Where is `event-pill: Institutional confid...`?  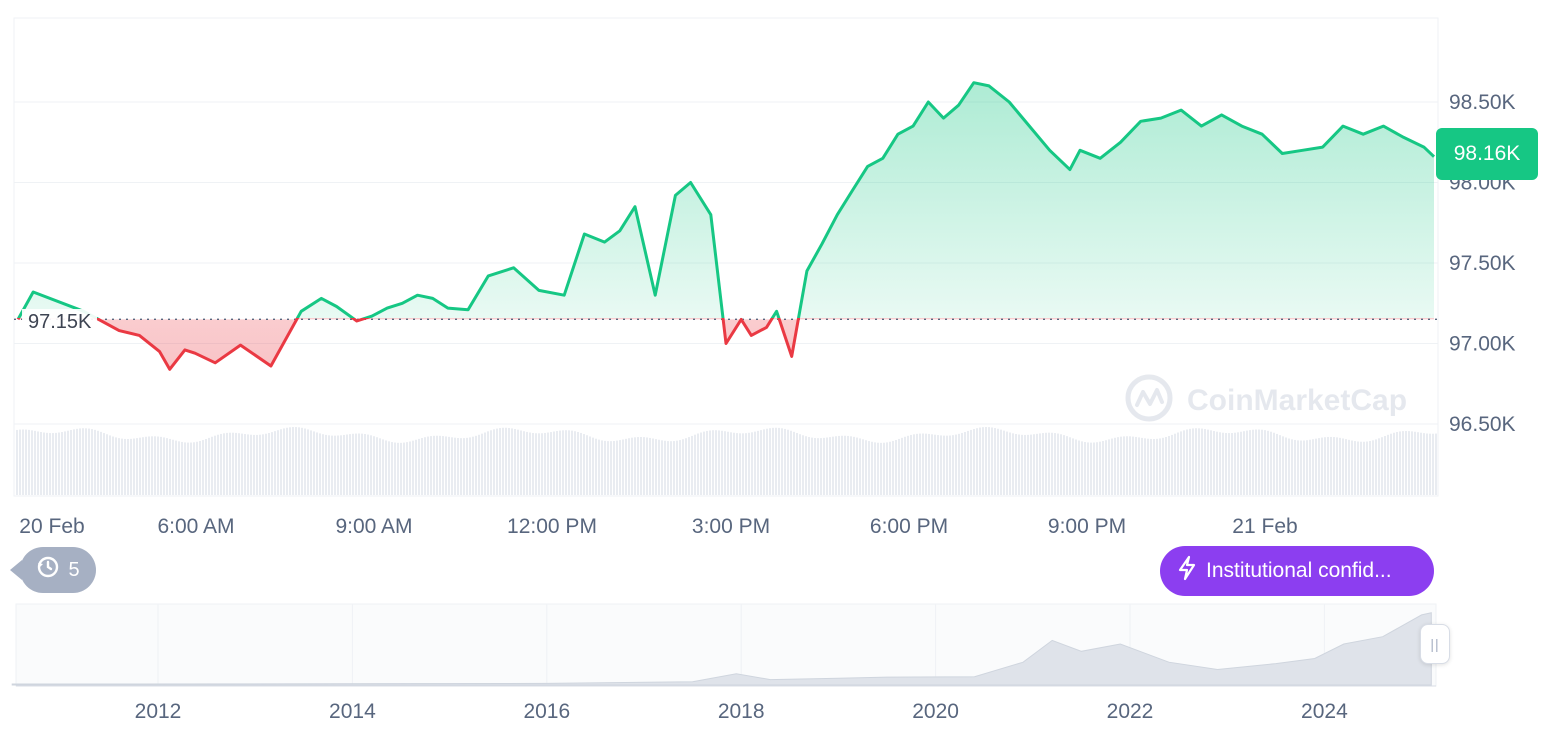
event-pill: Institutional confid... is located at coordinates (1297, 571).